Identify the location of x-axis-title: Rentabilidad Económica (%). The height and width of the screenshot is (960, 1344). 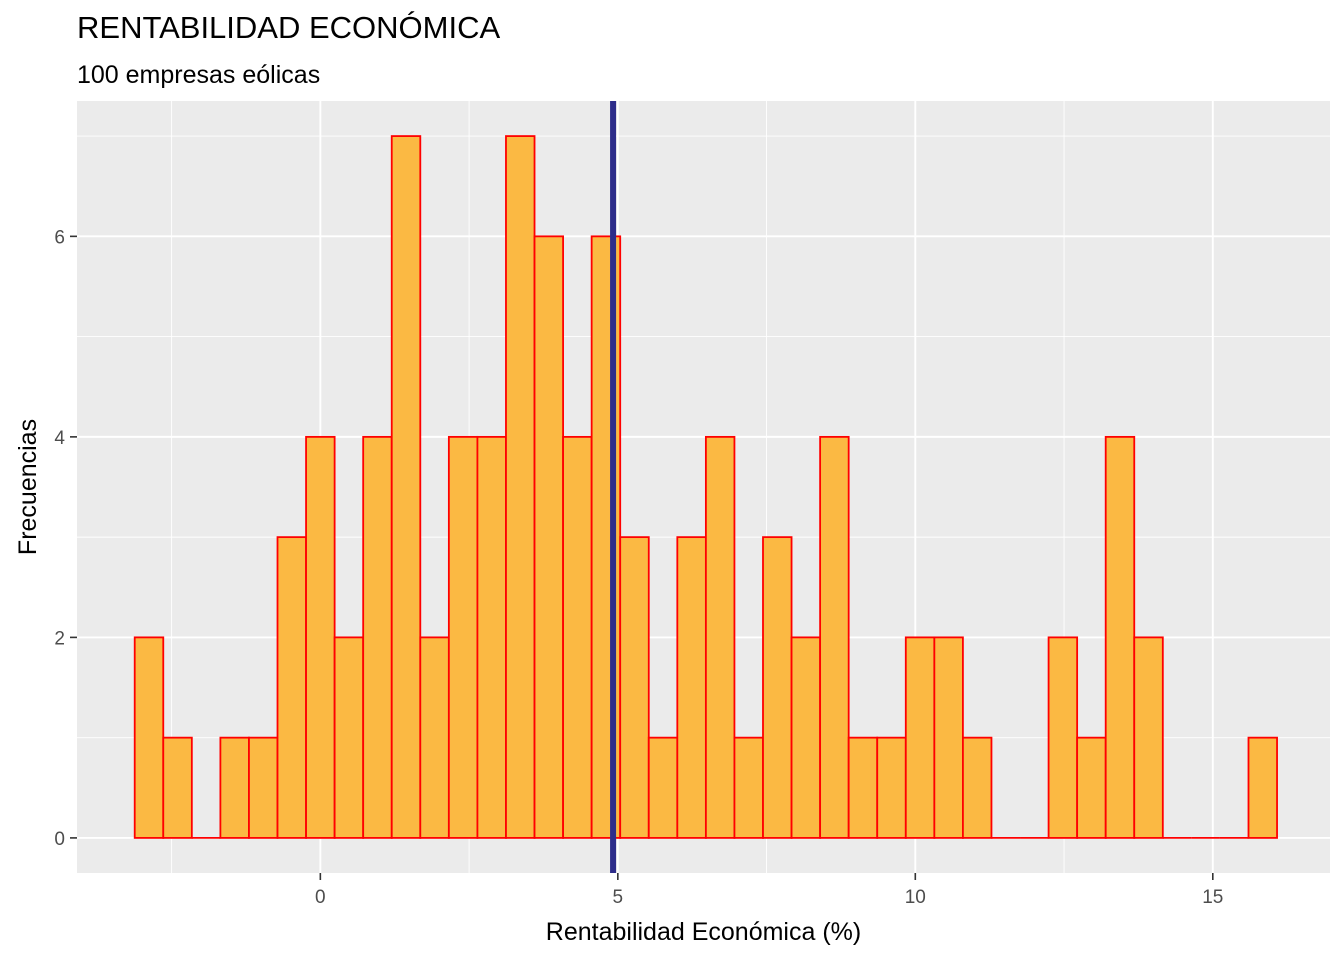
(703, 932).